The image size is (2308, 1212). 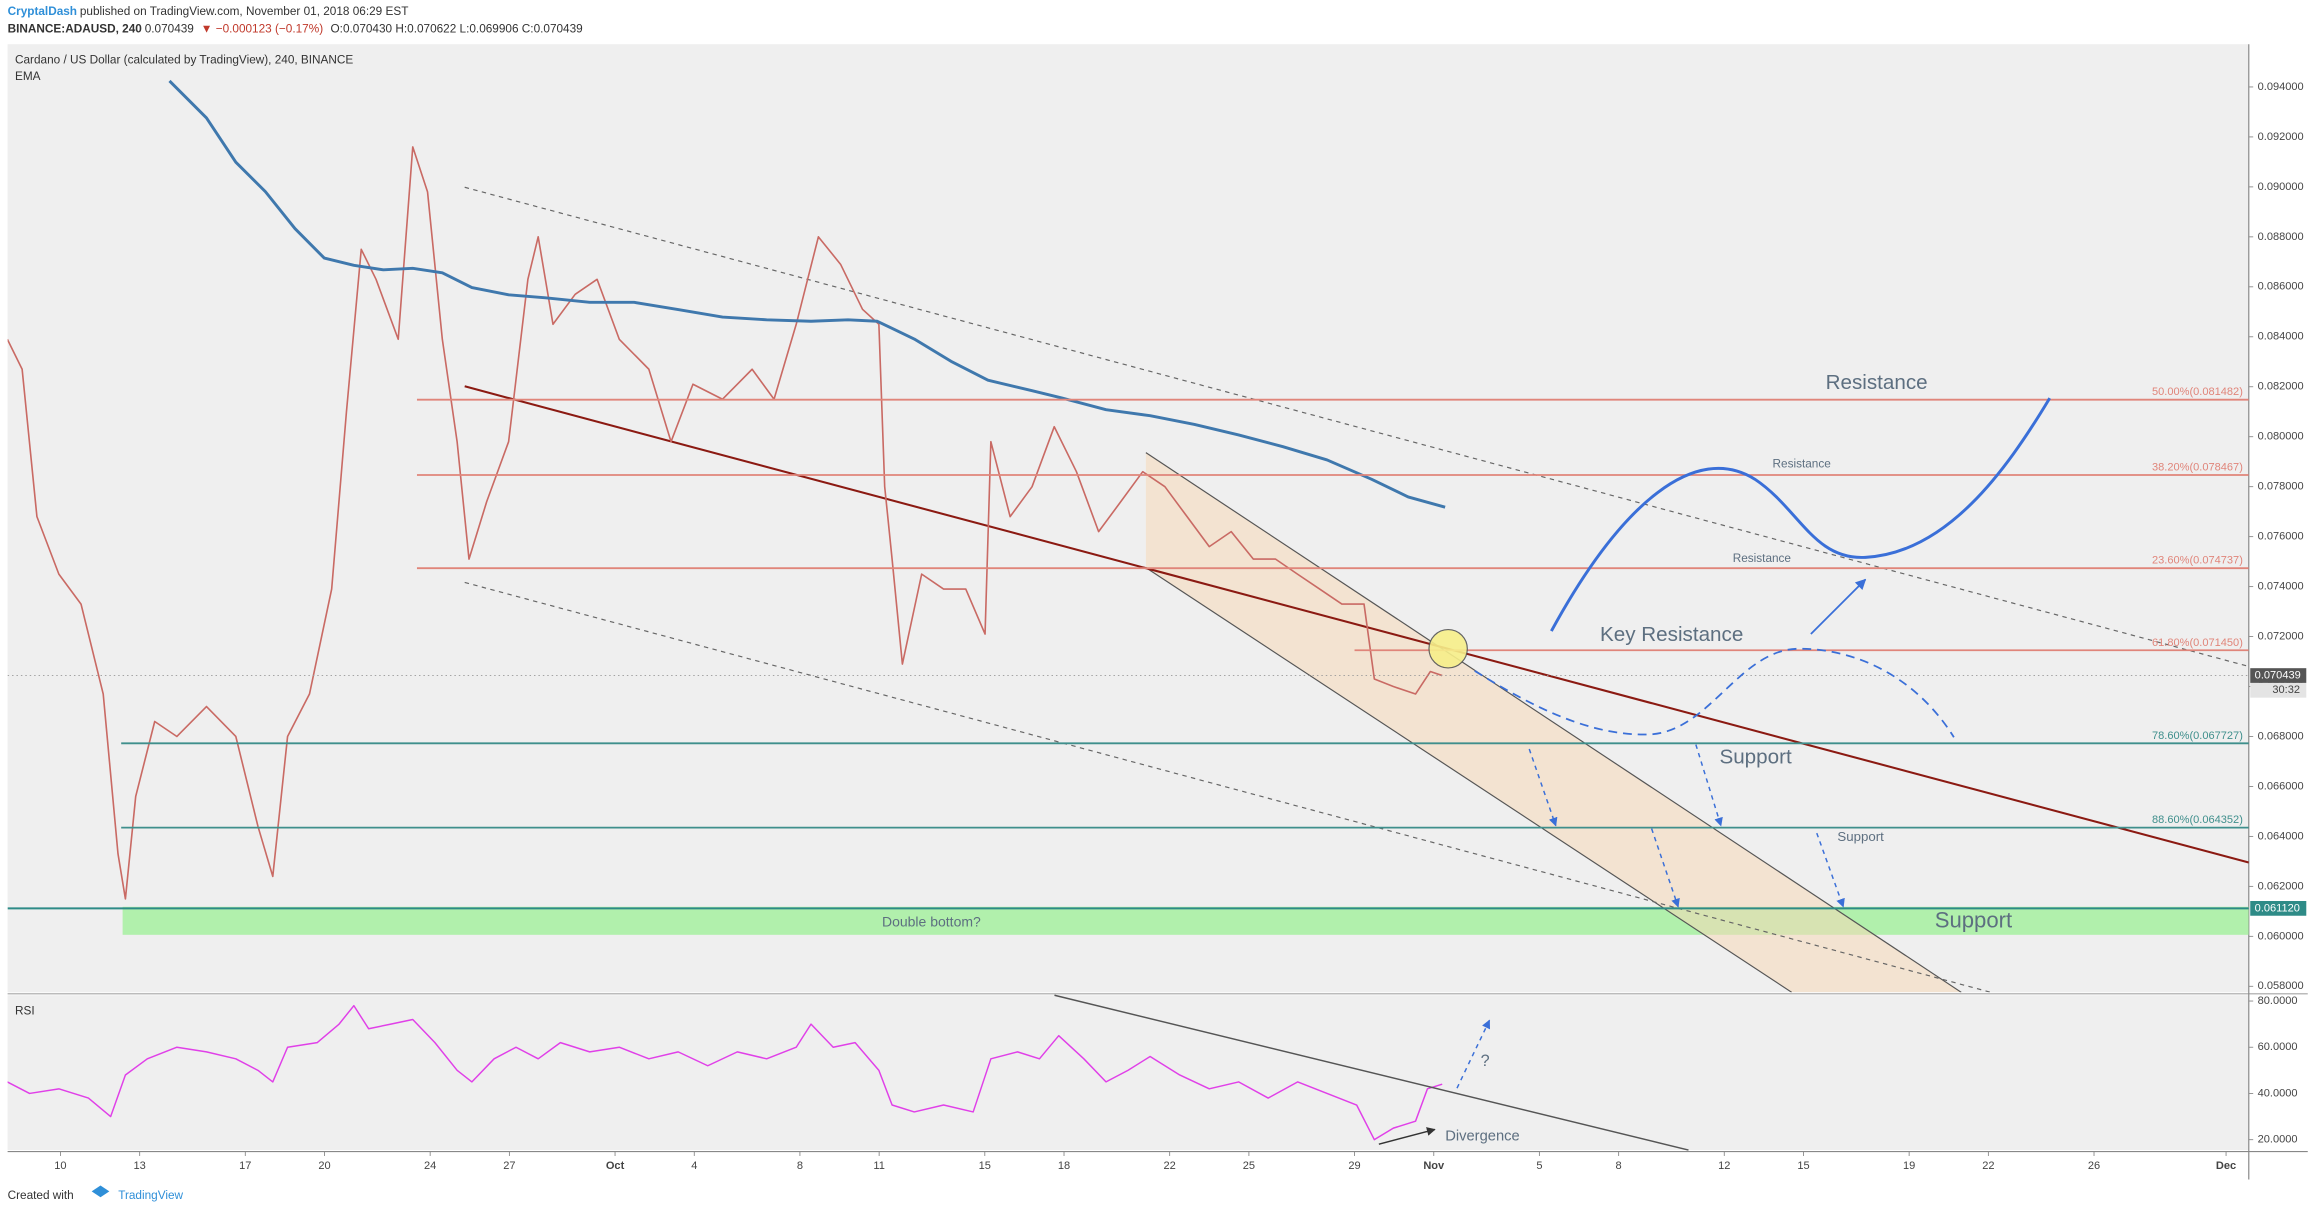 What do you see at coordinates (1482, 1137) in the screenshot?
I see `annotation: Divergence` at bounding box center [1482, 1137].